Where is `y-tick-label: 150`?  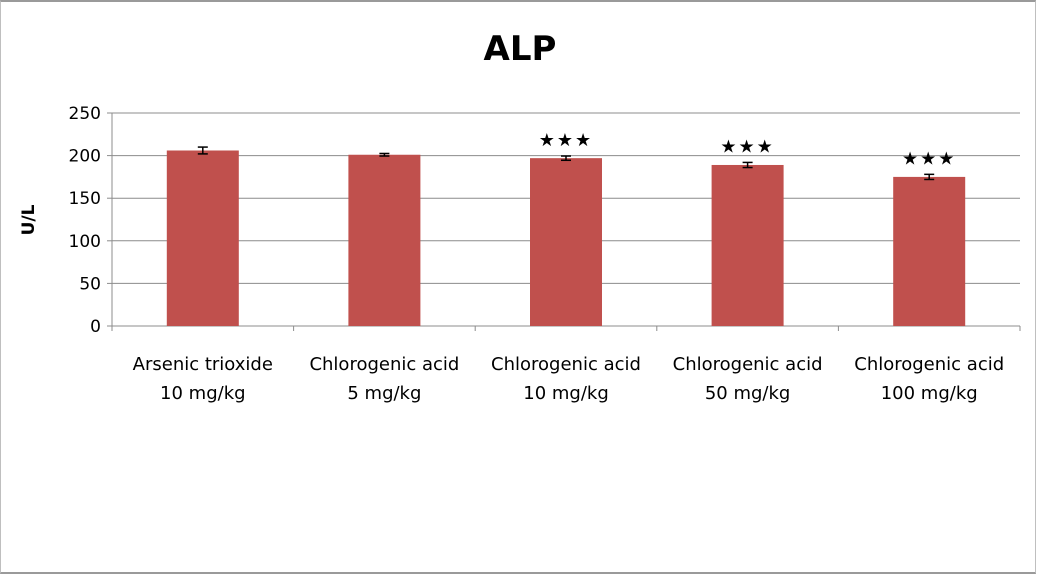
y-tick-label: 150 is located at coordinates (85, 199).